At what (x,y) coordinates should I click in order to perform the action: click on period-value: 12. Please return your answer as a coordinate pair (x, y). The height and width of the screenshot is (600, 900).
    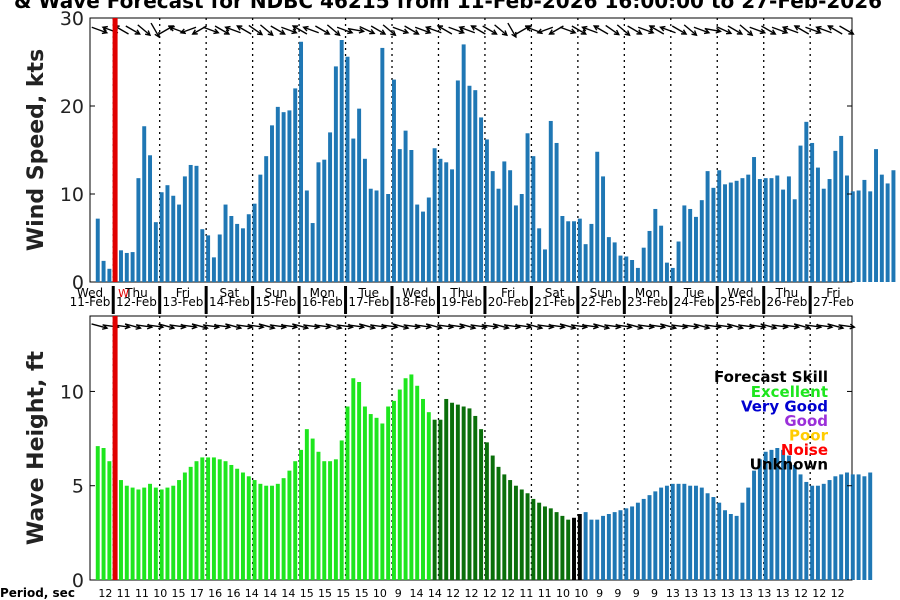
    Looking at the image, I should click on (471, 593).